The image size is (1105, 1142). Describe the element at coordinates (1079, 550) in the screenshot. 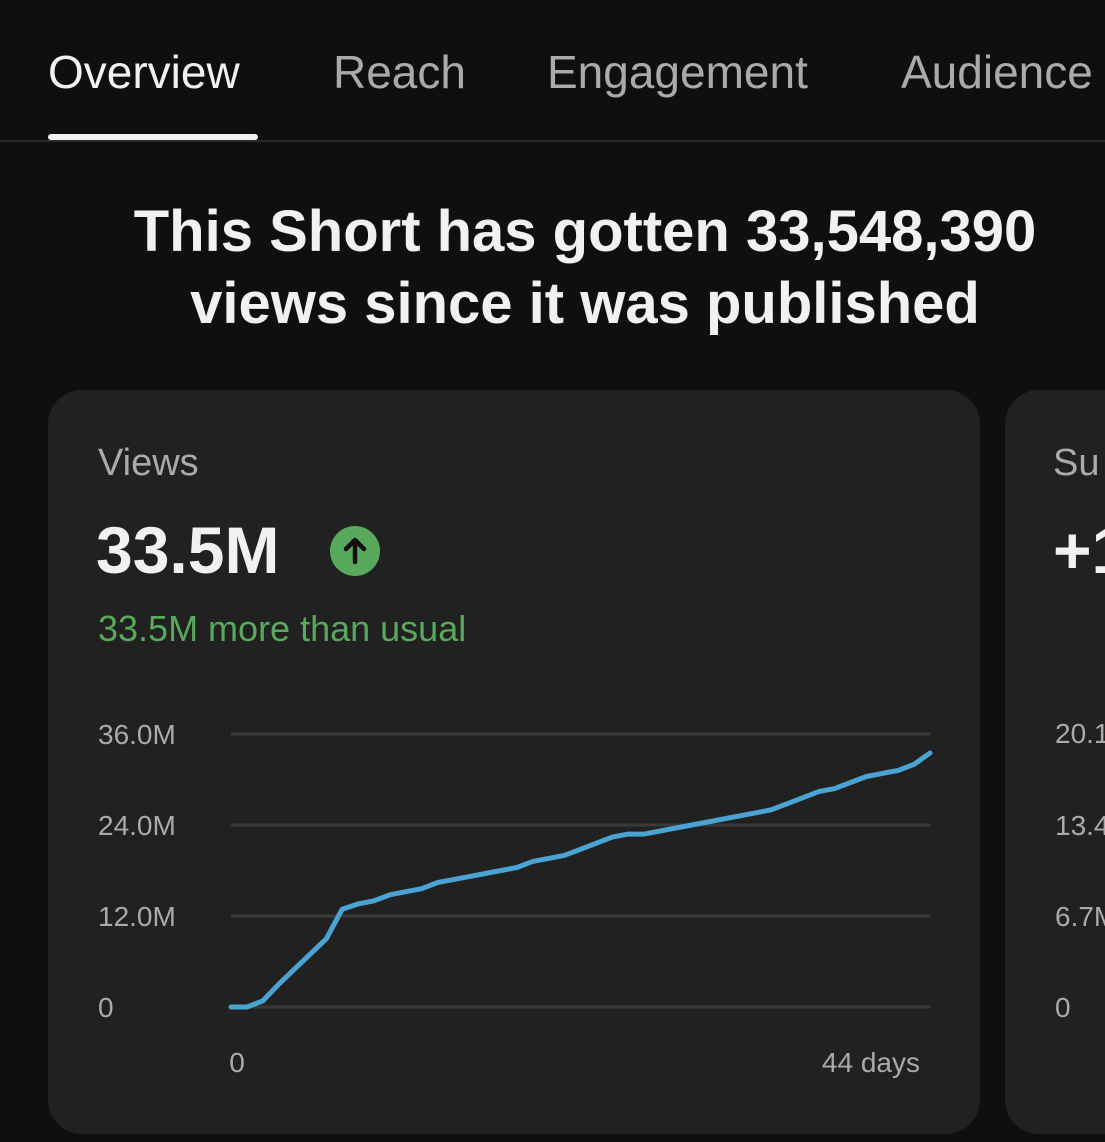

I see `subscribers-value: +1` at that location.